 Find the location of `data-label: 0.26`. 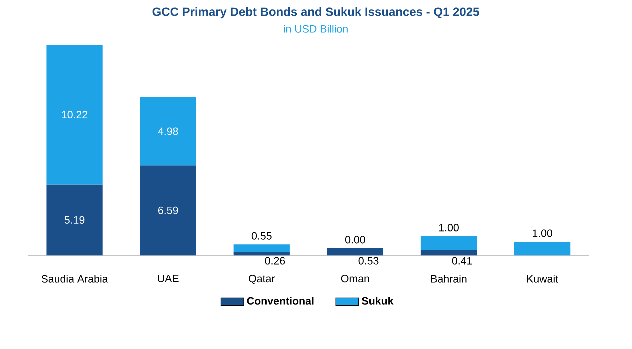

data-label: 0.26 is located at coordinates (275, 261).